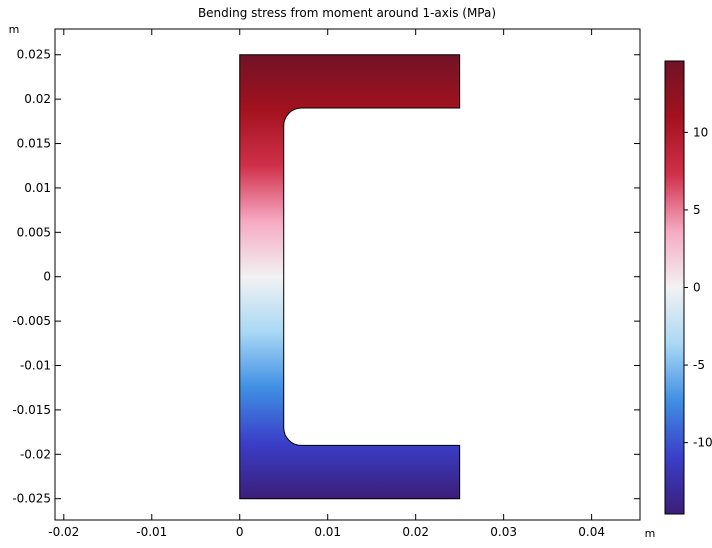 This screenshot has height=548, width=712. I want to click on y-tick-label: 0.01, so click(37, 188).